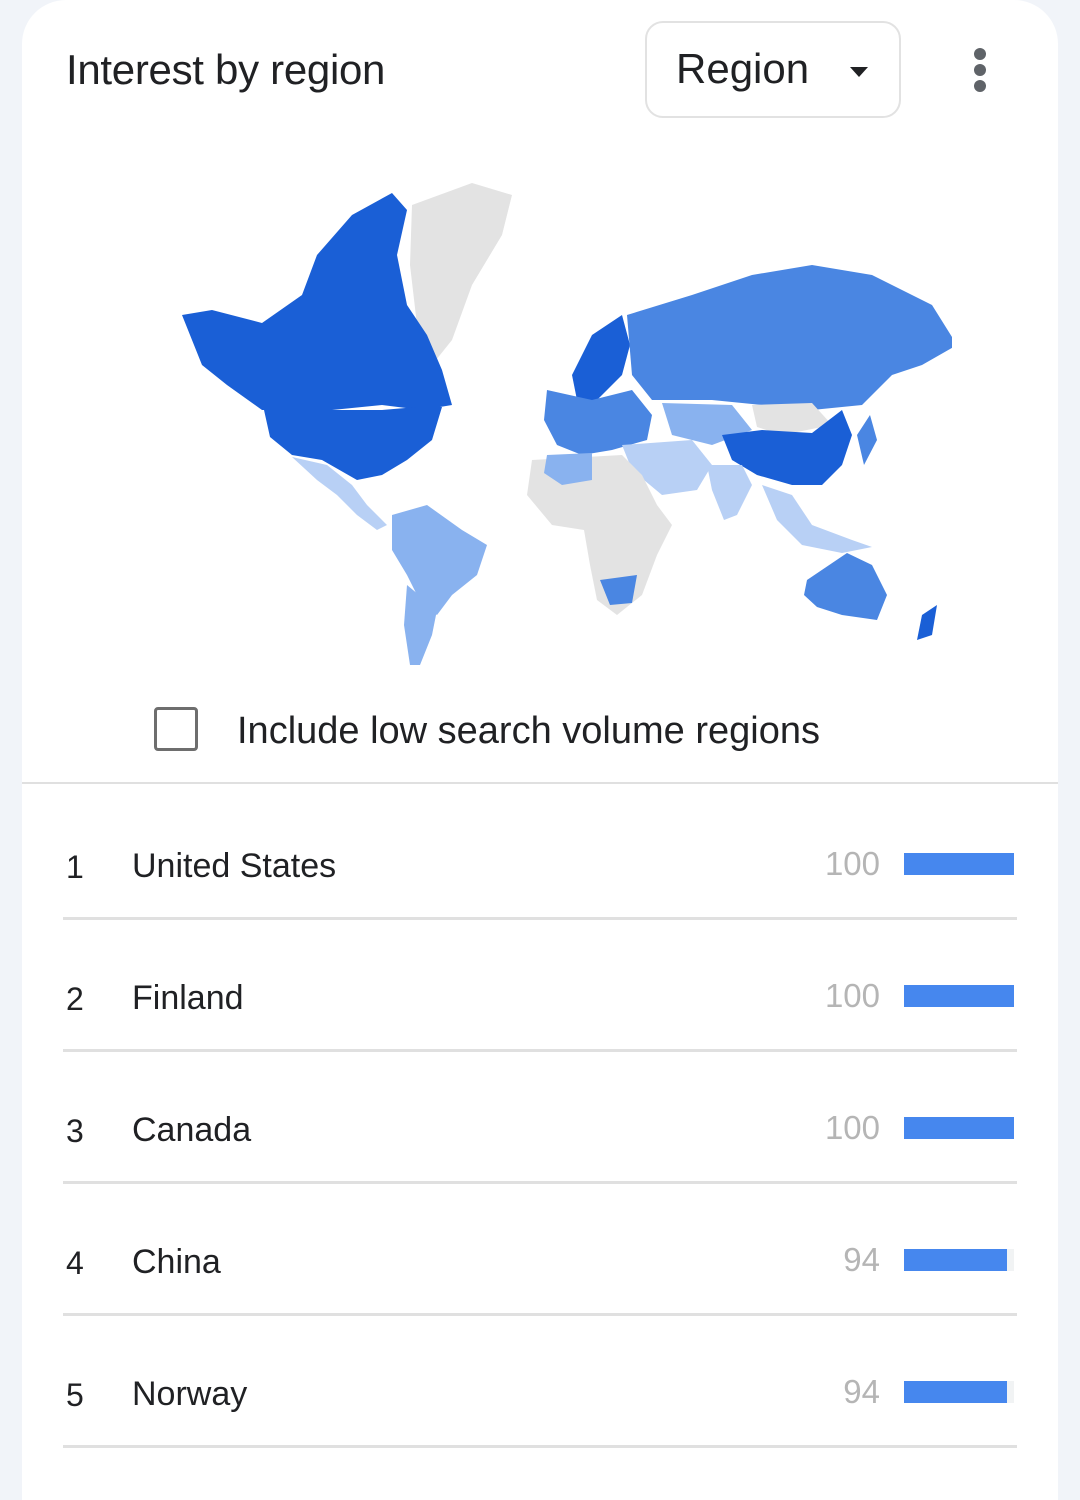 The width and height of the screenshot is (1080, 1500). What do you see at coordinates (845, 586) in the screenshot?
I see `map-region-australia` at bounding box center [845, 586].